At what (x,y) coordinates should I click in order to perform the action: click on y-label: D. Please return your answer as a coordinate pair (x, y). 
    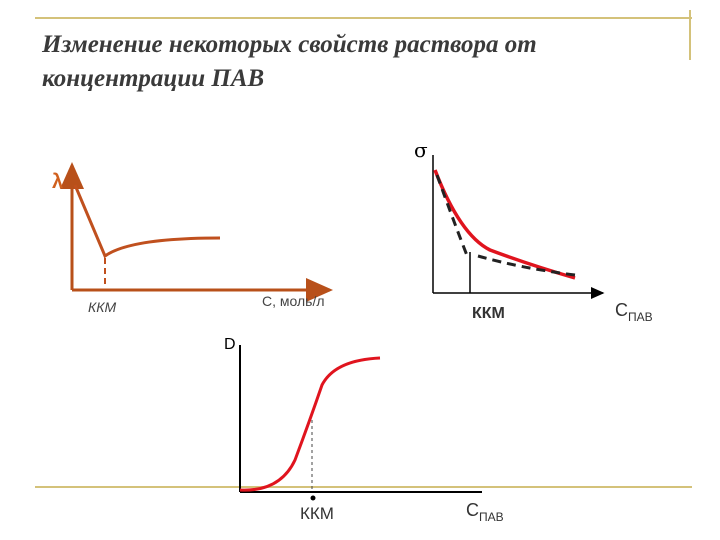
    Looking at the image, I should click on (230, 344).